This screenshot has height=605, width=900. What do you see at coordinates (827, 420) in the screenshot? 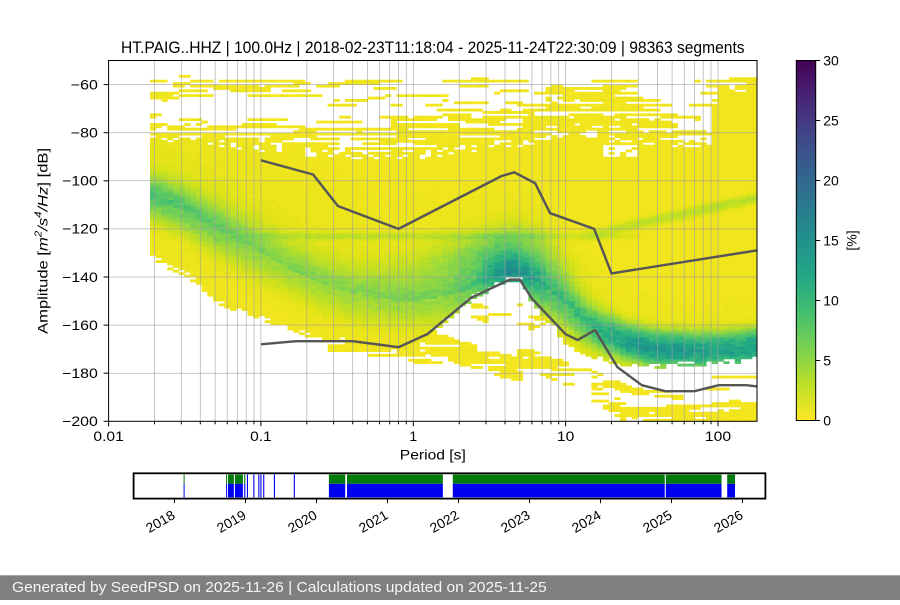
I see `svg-text: 0` at bounding box center [827, 420].